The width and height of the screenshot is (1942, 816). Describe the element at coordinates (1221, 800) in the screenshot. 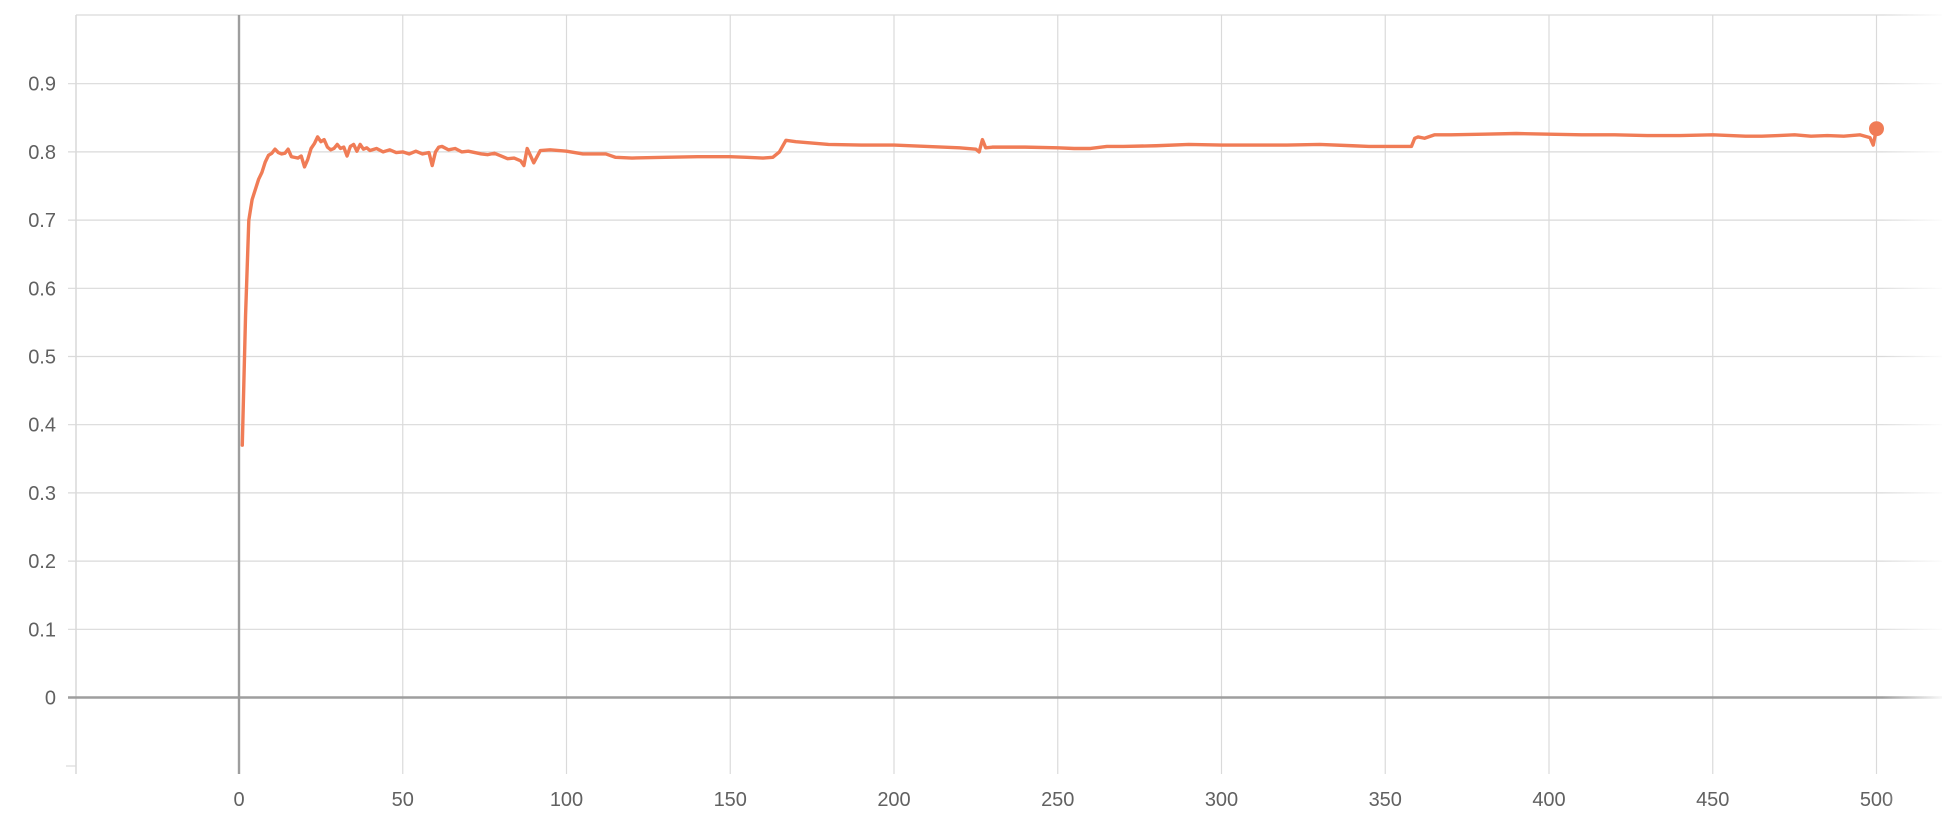

I see `x-tick-label-300: 300` at that location.